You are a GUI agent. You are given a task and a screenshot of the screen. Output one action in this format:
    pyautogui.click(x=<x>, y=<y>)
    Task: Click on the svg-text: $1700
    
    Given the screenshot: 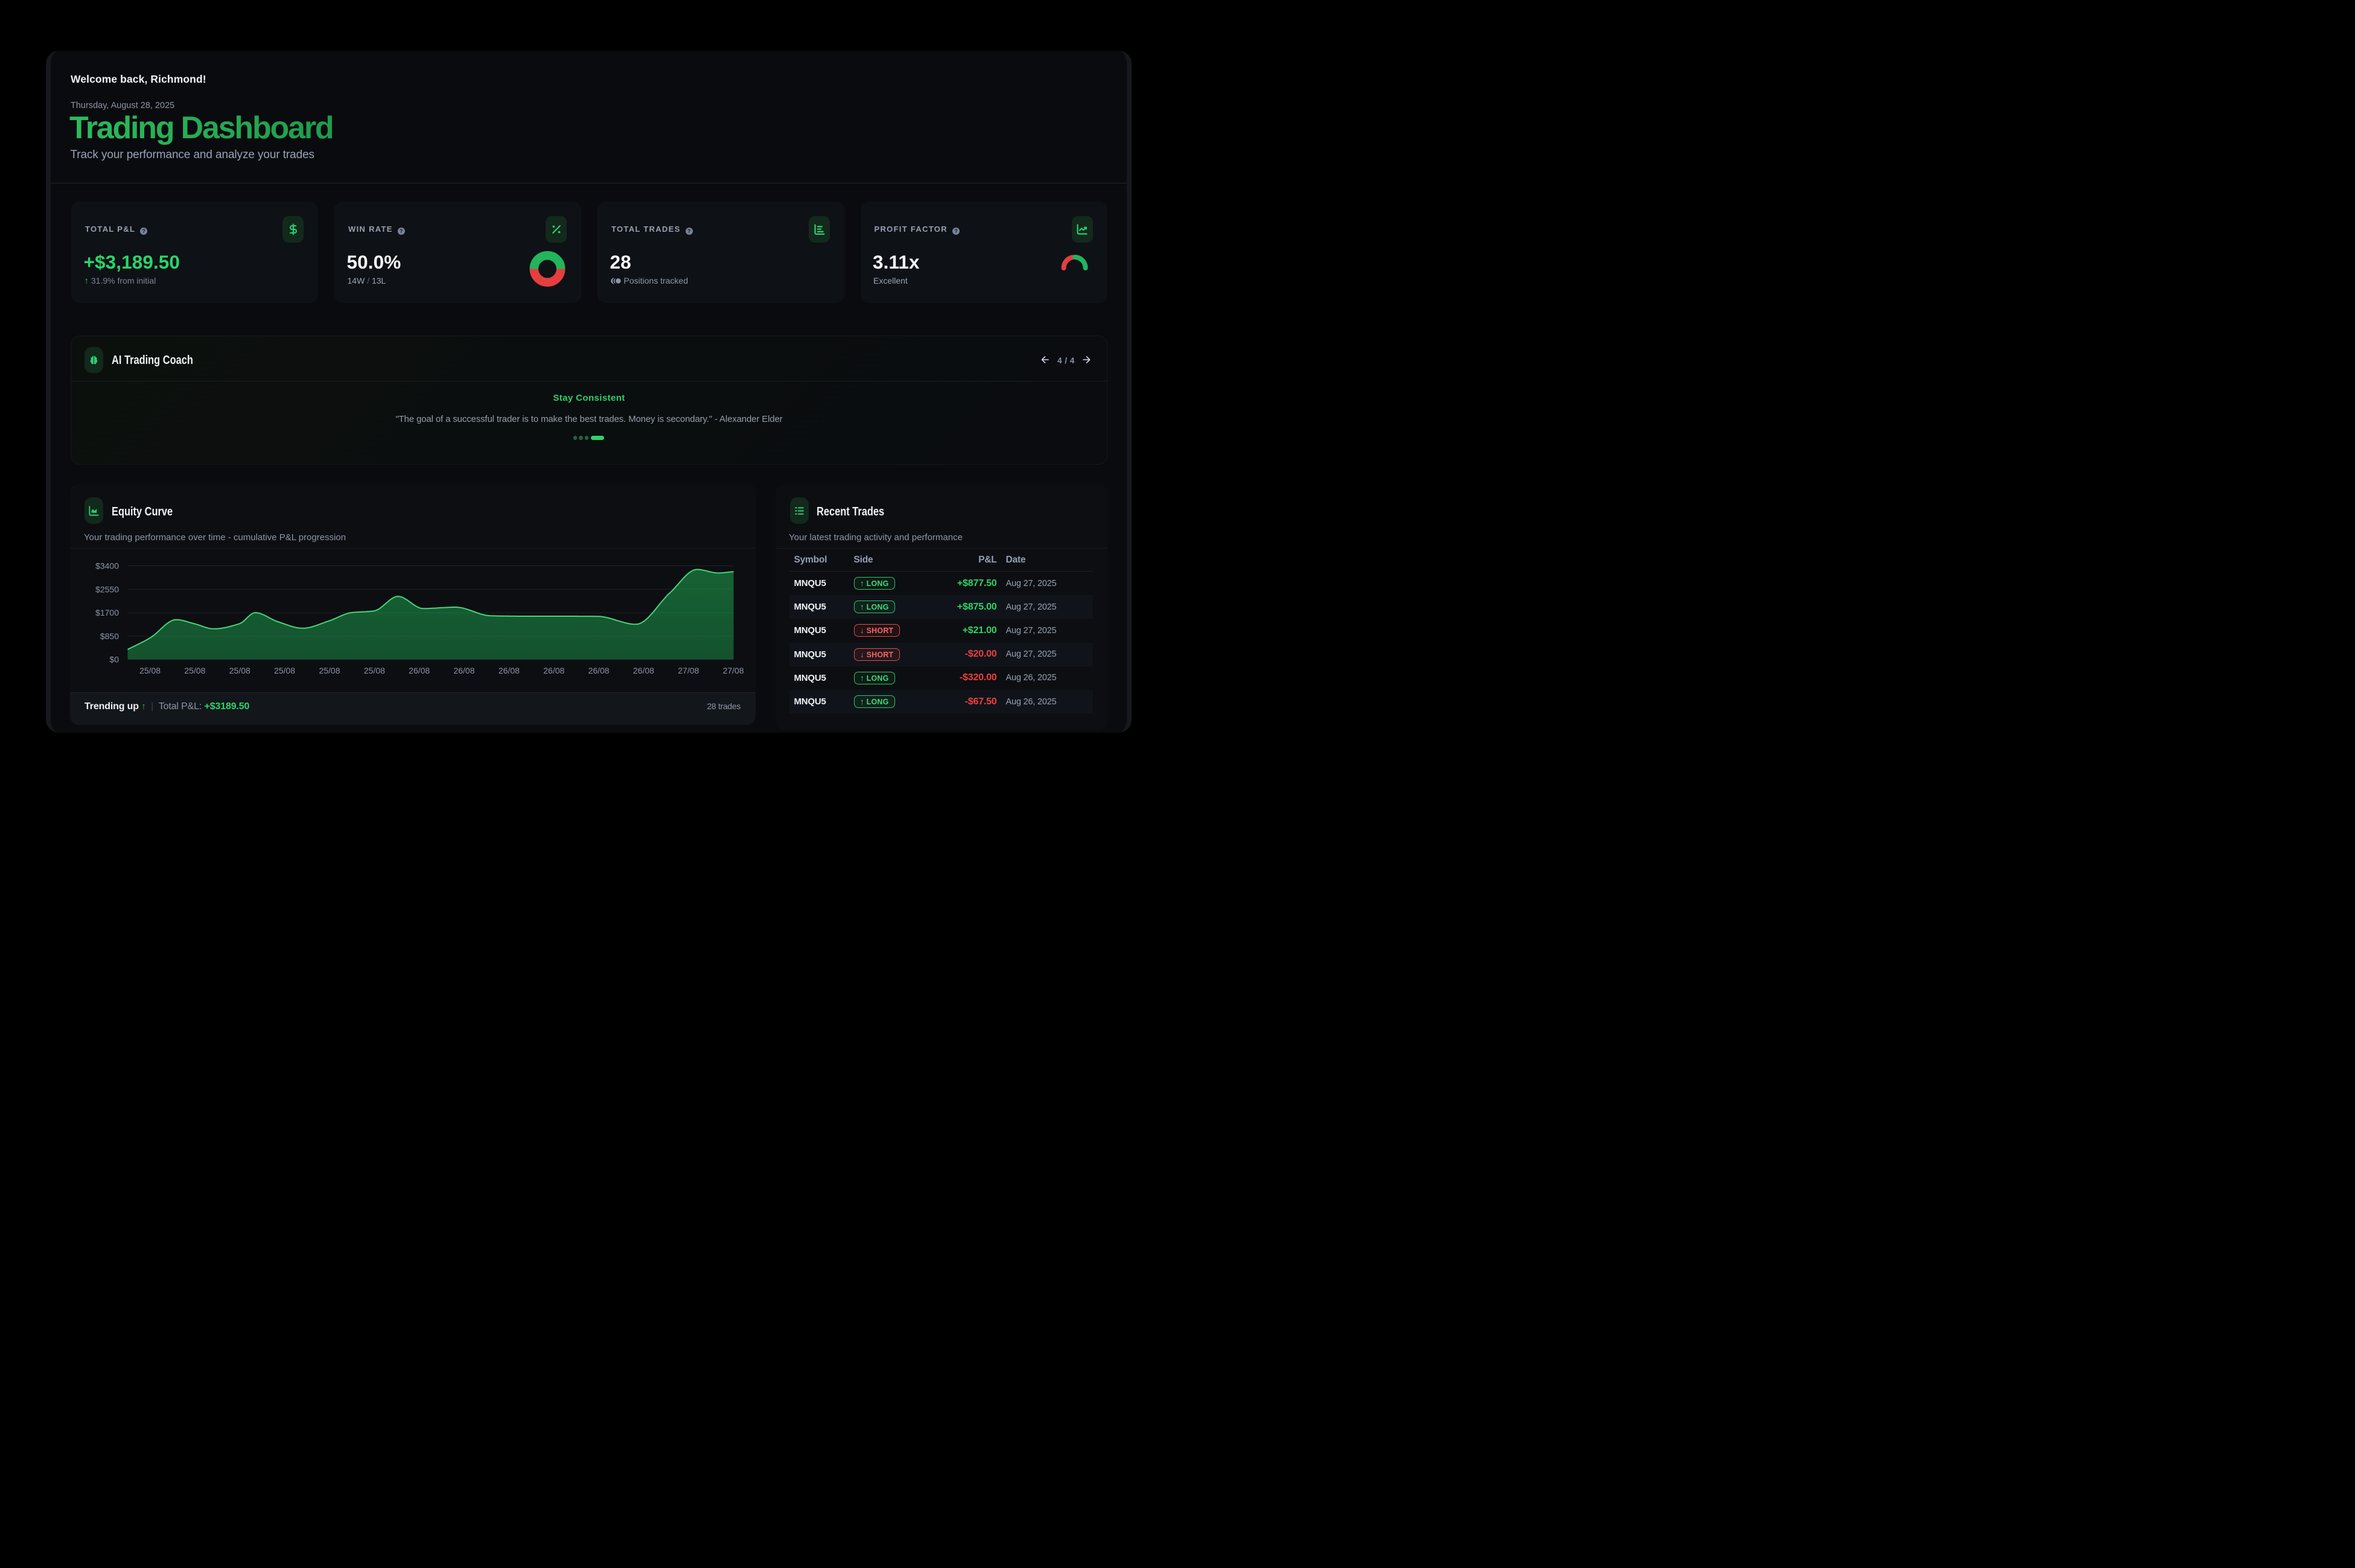 What is the action you would take?
    pyautogui.click(x=107, y=612)
    